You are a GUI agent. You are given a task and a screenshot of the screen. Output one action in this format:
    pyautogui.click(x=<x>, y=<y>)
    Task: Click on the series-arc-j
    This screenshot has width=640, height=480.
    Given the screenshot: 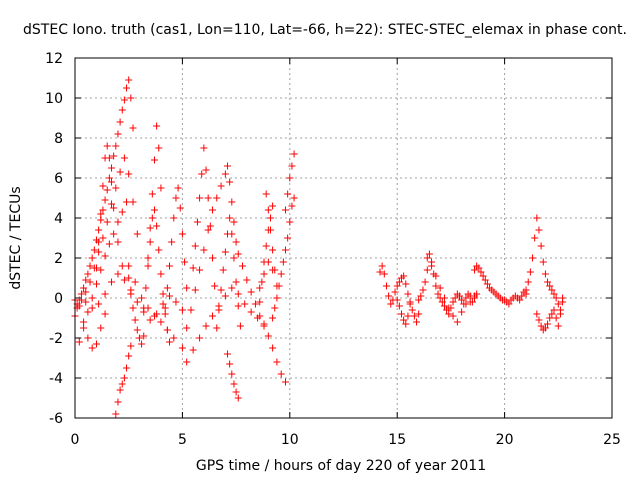 What is the action you would take?
    pyautogui.click(x=154, y=192)
    